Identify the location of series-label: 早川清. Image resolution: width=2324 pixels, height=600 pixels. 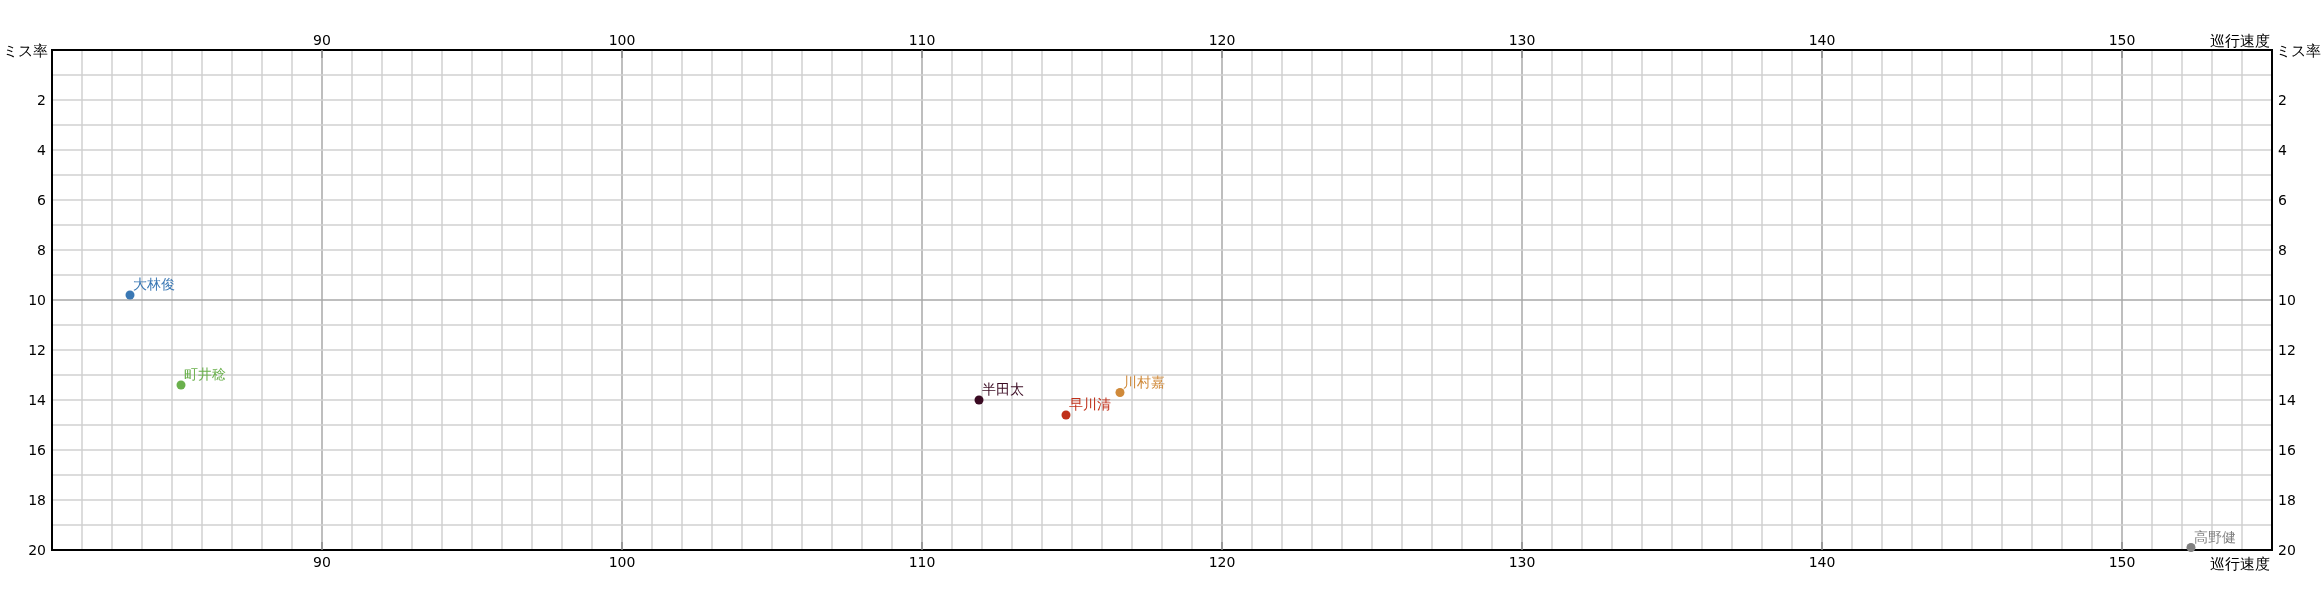
(1090, 404).